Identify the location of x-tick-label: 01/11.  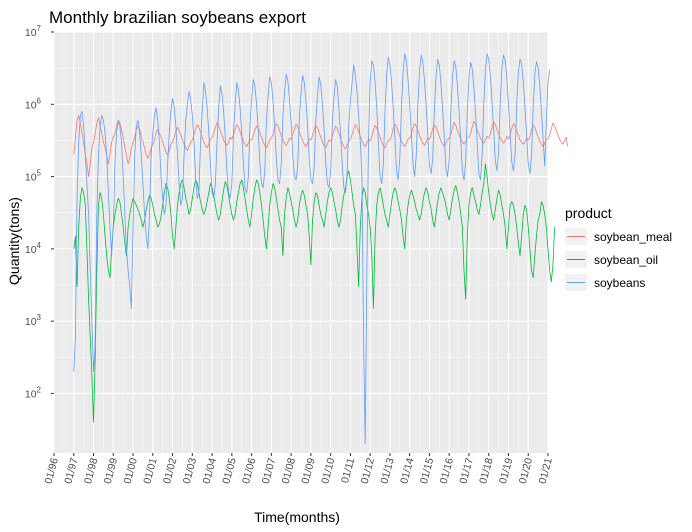
(348, 471).